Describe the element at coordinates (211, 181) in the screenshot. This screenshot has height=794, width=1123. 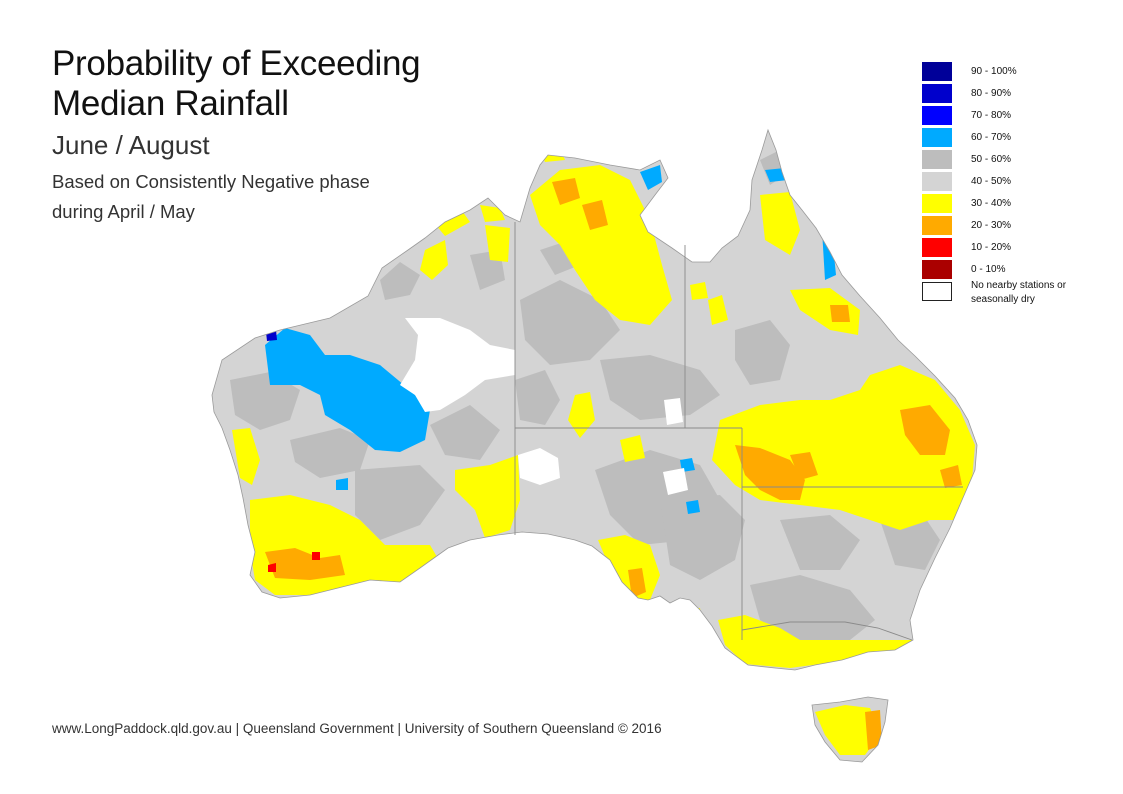
I see `description-line1: Based on Consistently Negative phase` at that location.